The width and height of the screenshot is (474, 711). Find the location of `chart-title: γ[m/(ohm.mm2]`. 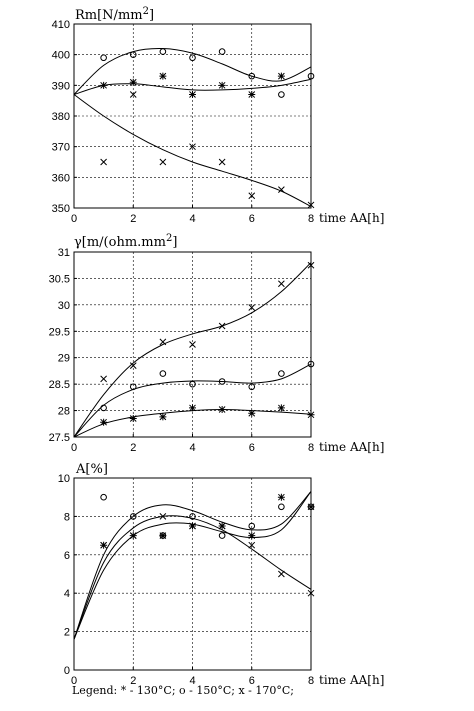

chart-title: γ[m/(ohm.mm2] is located at coordinates (125, 241).